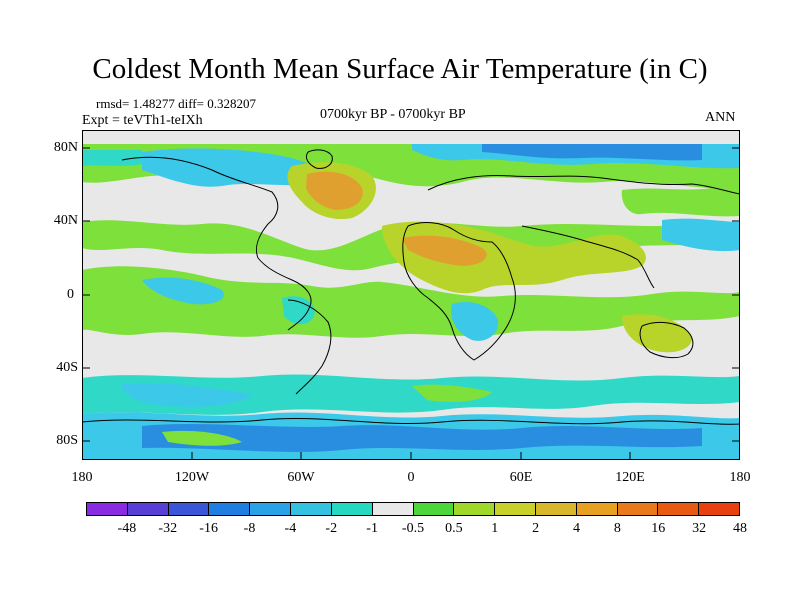 This screenshot has height=600, width=800. What do you see at coordinates (475, 321) in the screenshot?
I see `central-africa-blue` at bounding box center [475, 321].